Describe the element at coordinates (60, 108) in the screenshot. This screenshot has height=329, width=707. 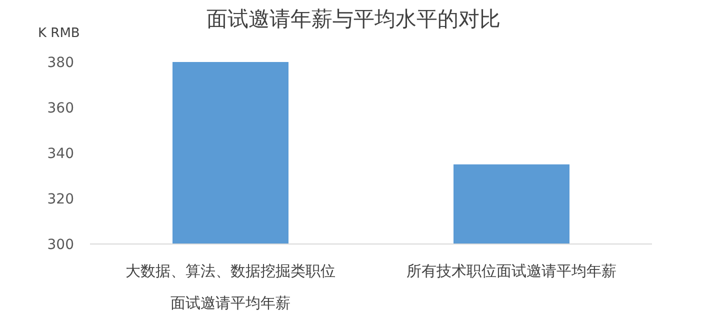
I see `y-tick-label: 360` at that location.